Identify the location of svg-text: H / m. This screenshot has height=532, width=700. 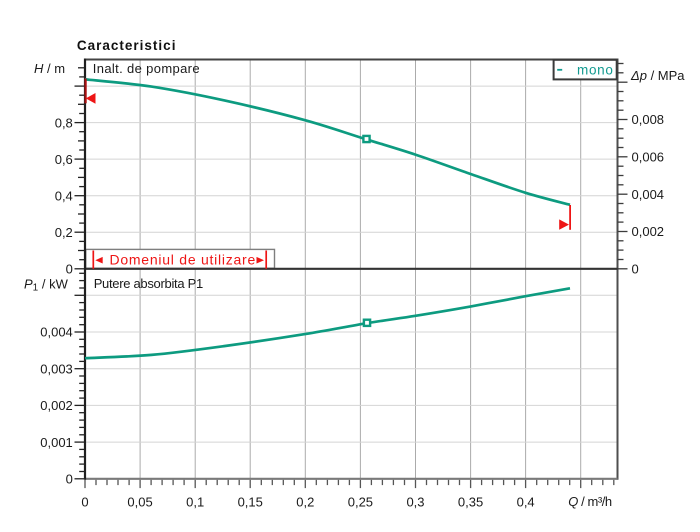
(49, 68).